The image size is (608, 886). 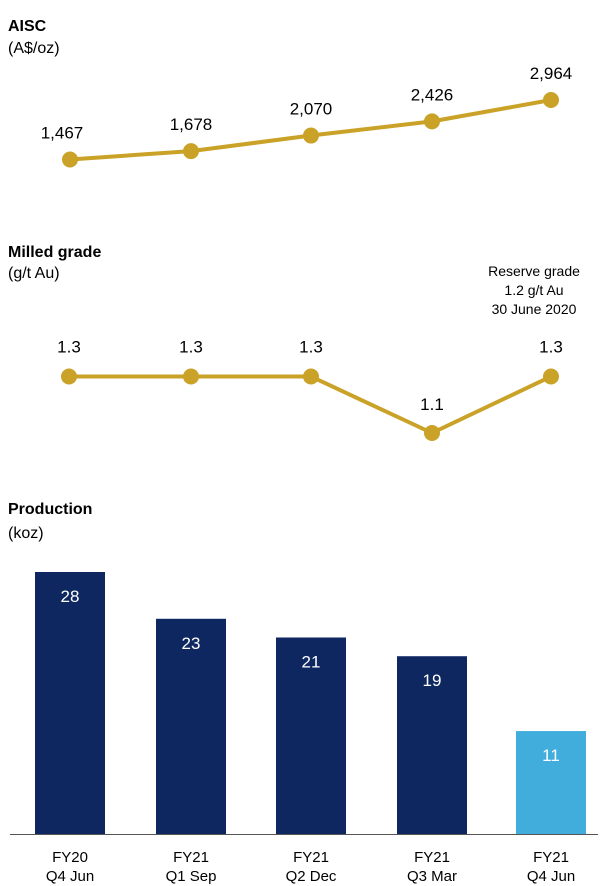 What do you see at coordinates (534, 271) in the screenshot?
I see `reserve-grade-note: Reserve grade` at bounding box center [534, 271].